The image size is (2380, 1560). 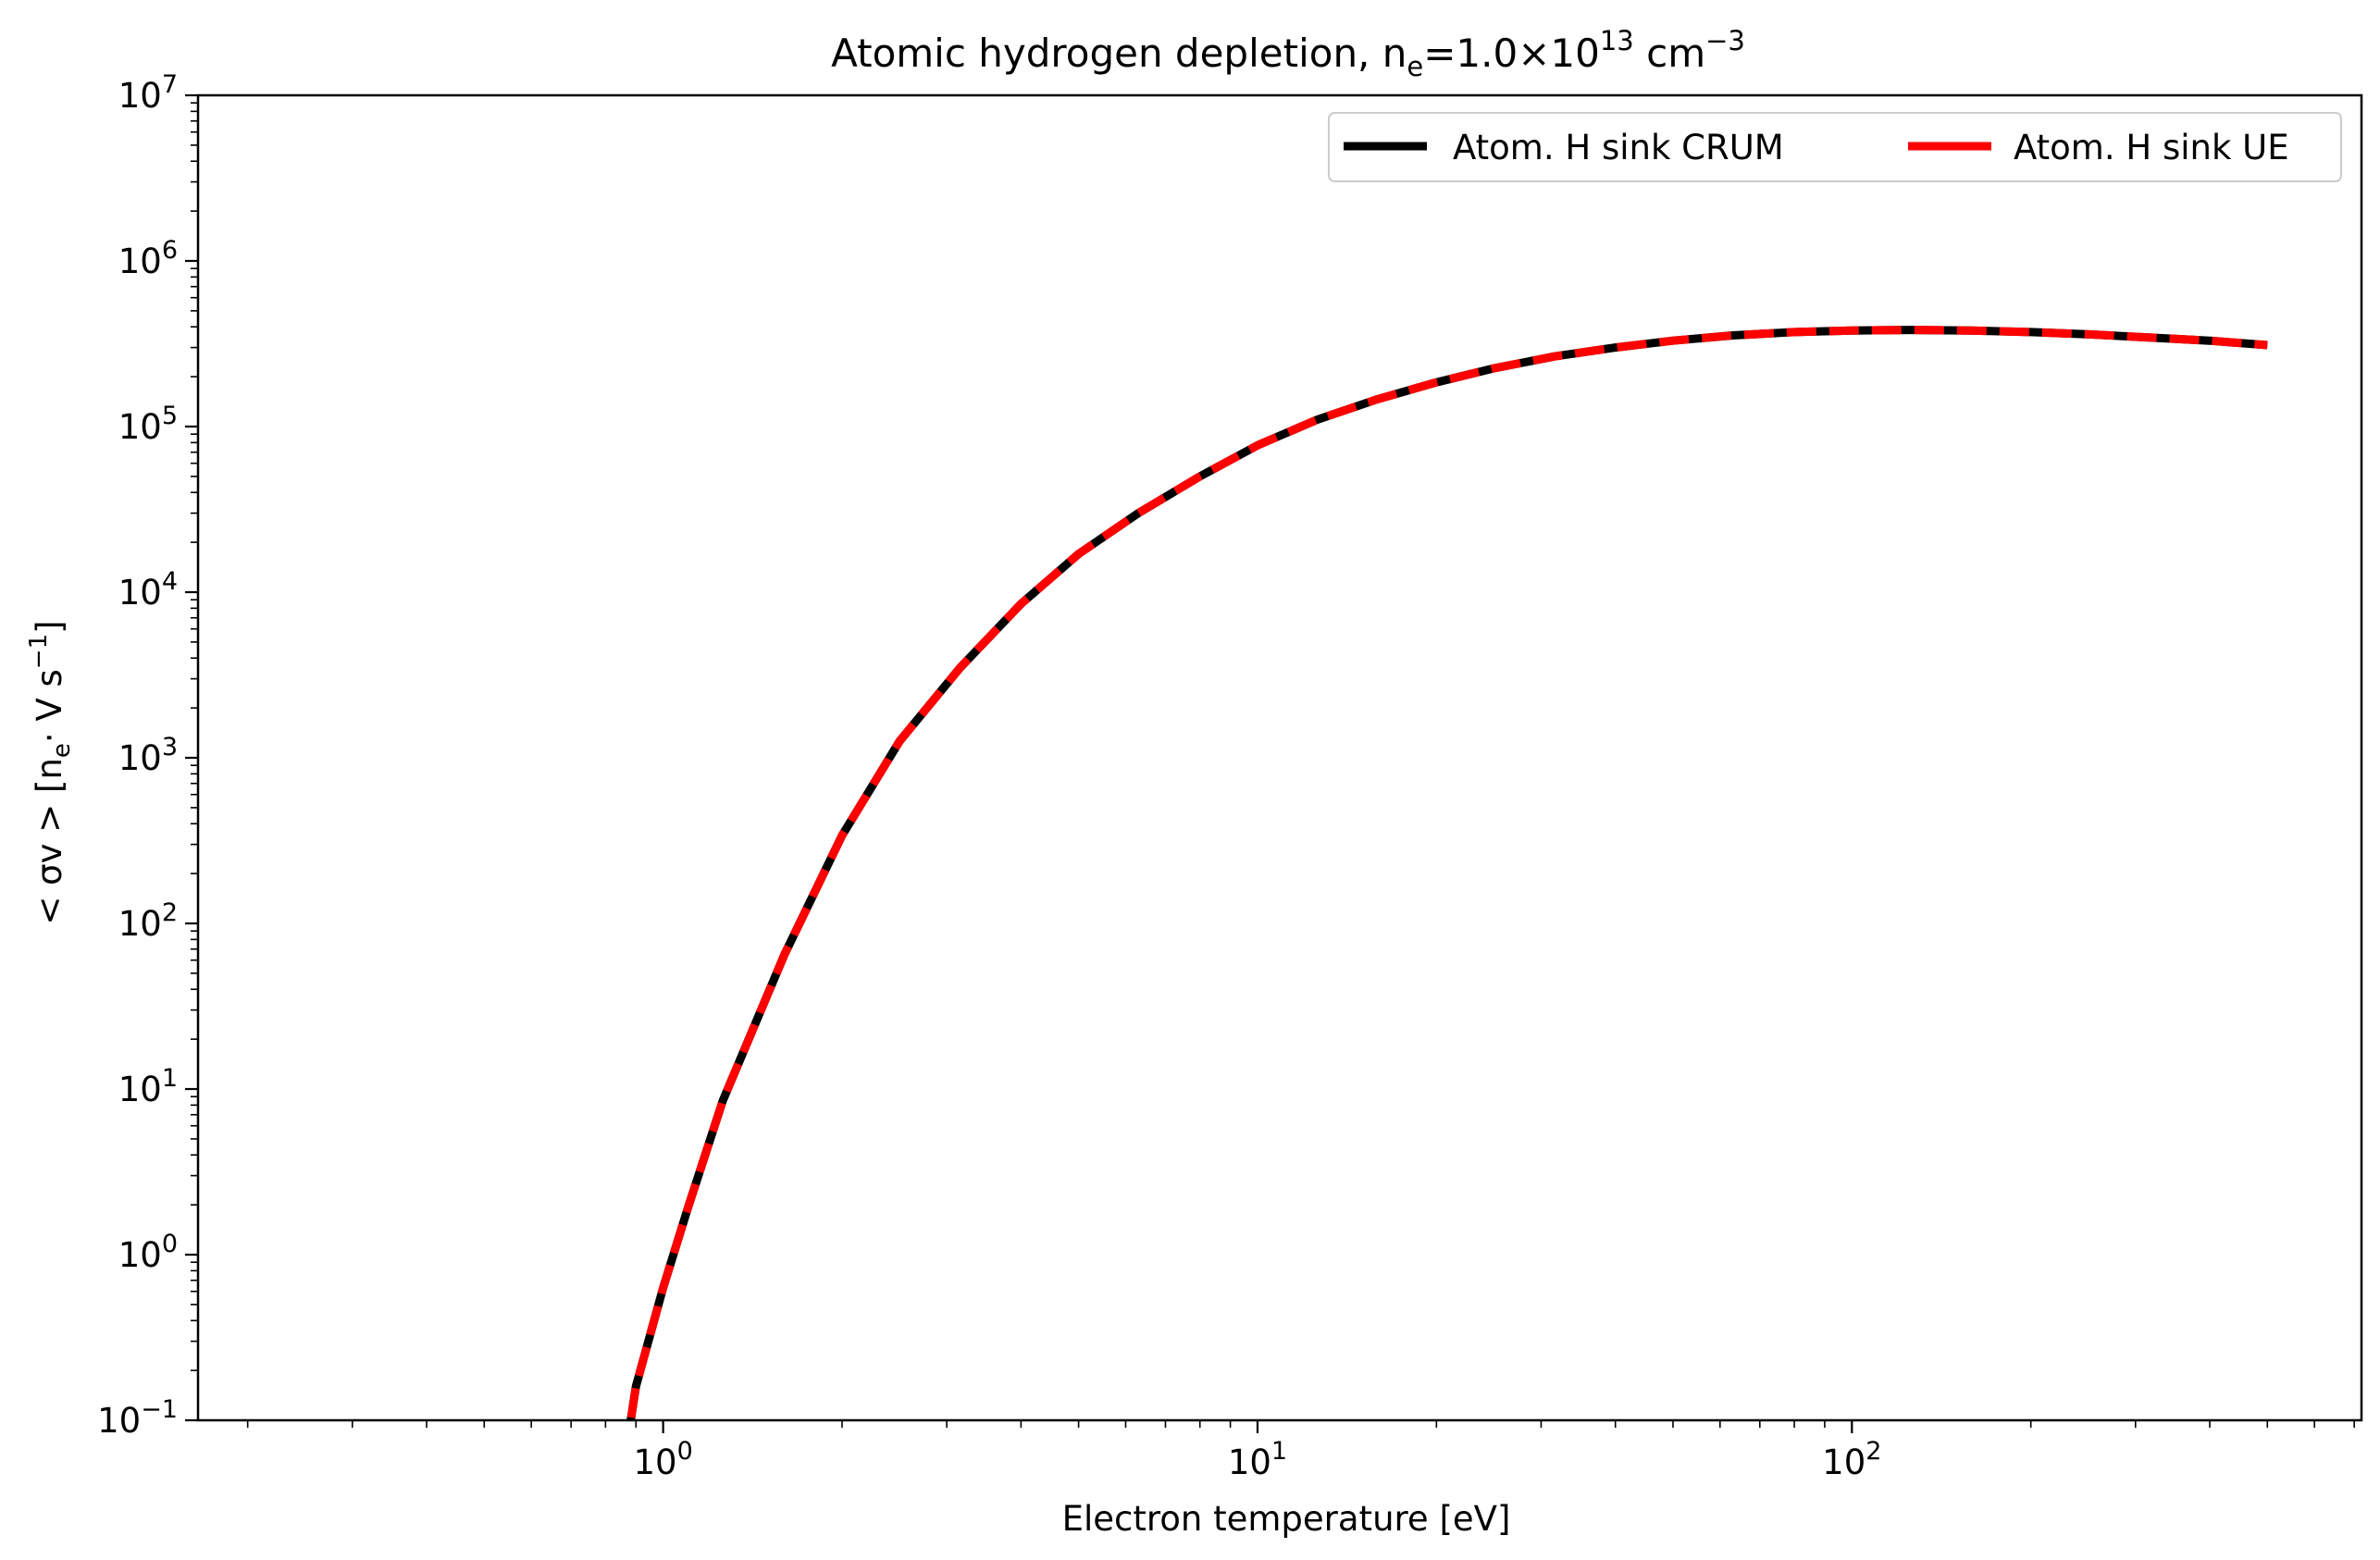 What do you see at coordinates (1257, 1459) in the screenshot?
I see `x-tick-label: 10¹` at bounding box center [1257, 1459].